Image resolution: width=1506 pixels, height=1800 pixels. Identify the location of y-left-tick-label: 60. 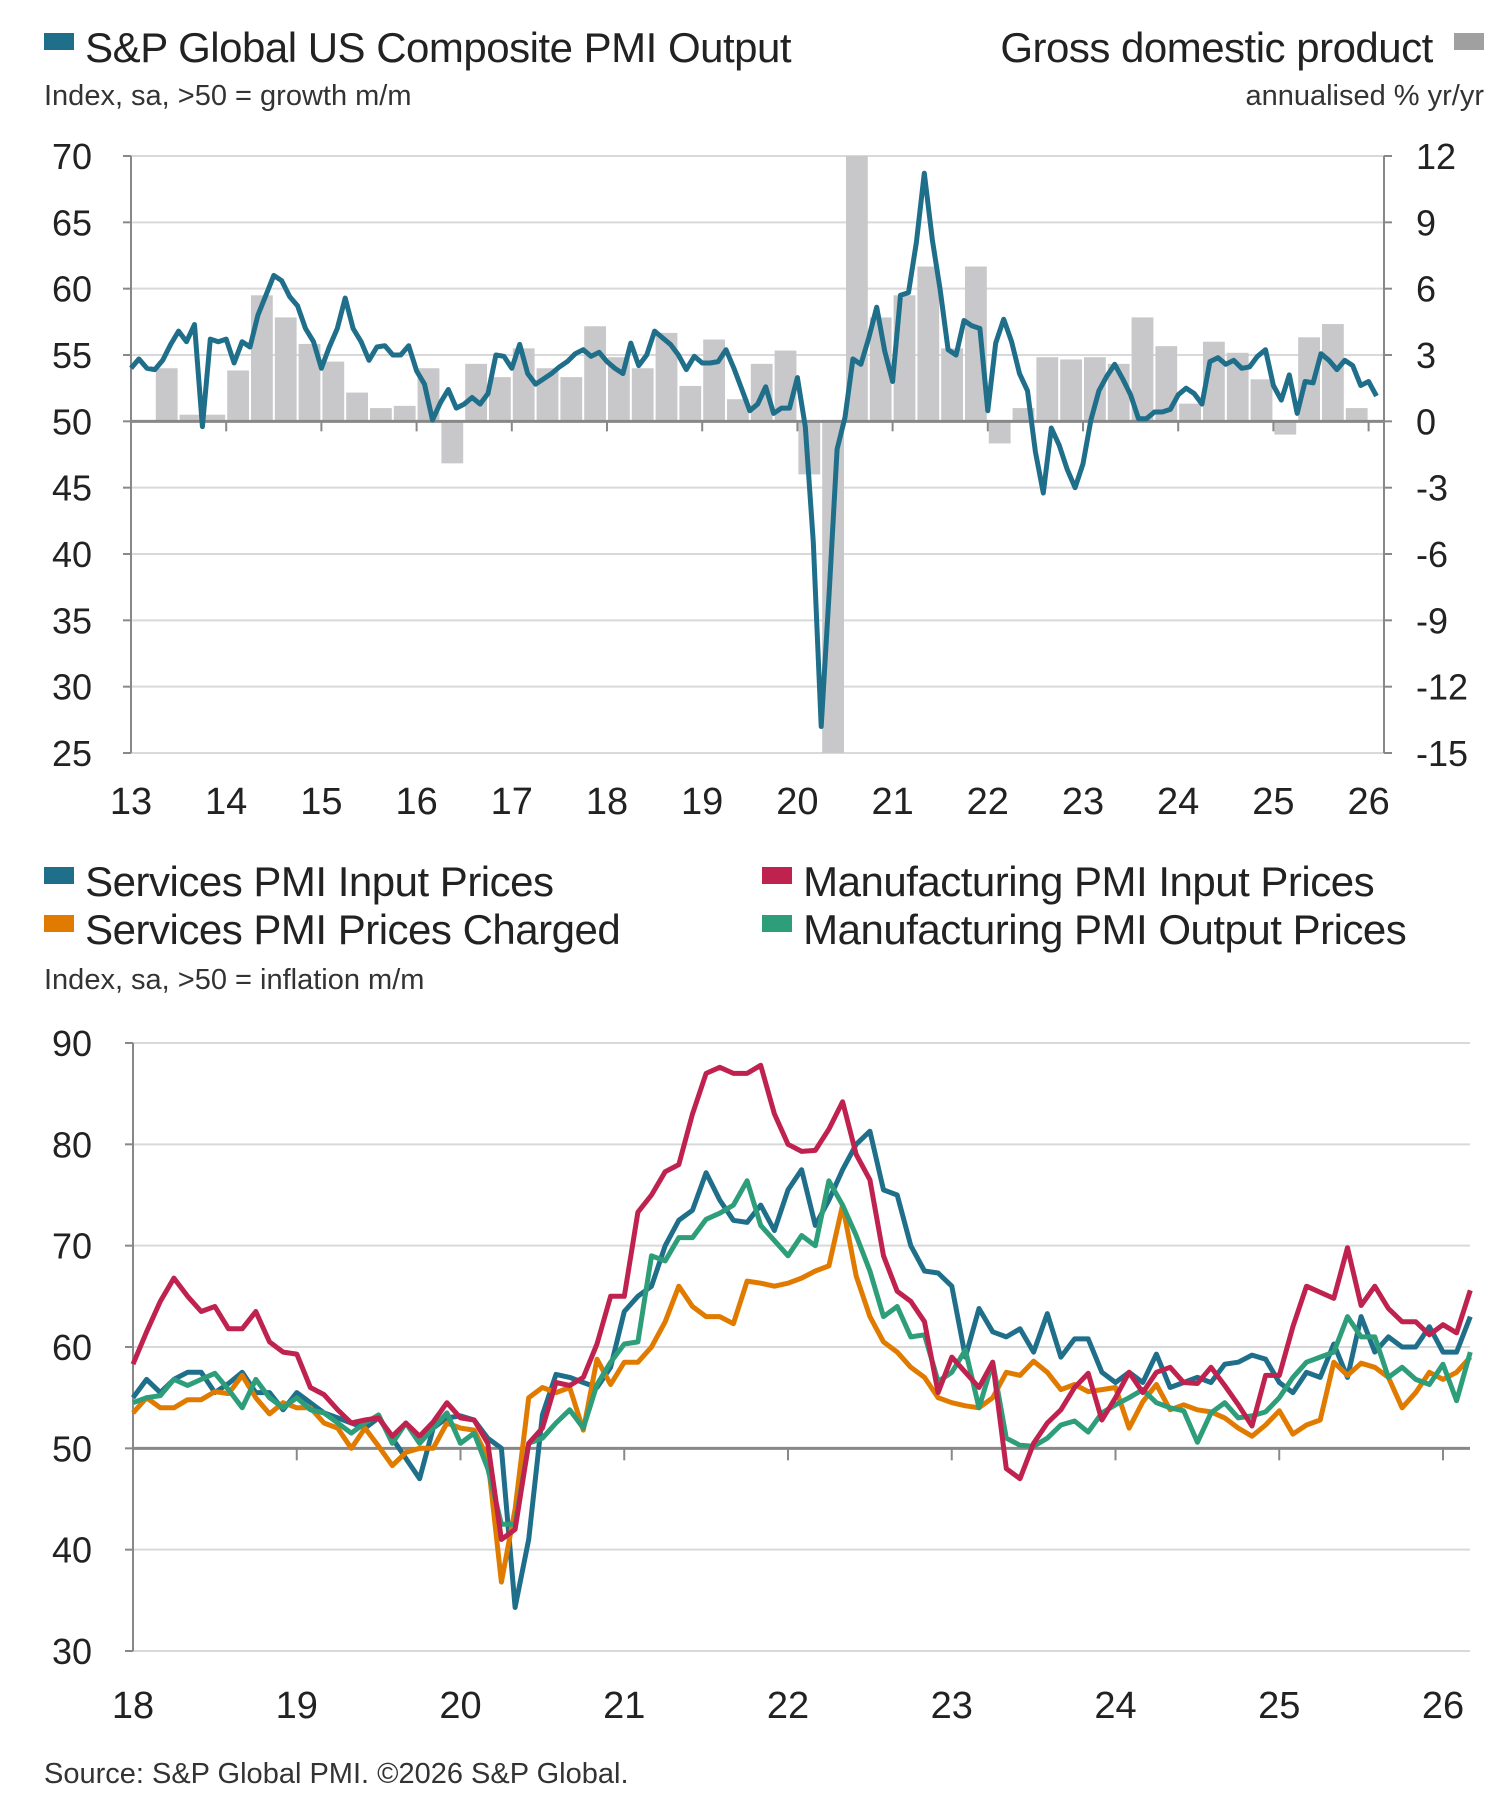
(72, 289).